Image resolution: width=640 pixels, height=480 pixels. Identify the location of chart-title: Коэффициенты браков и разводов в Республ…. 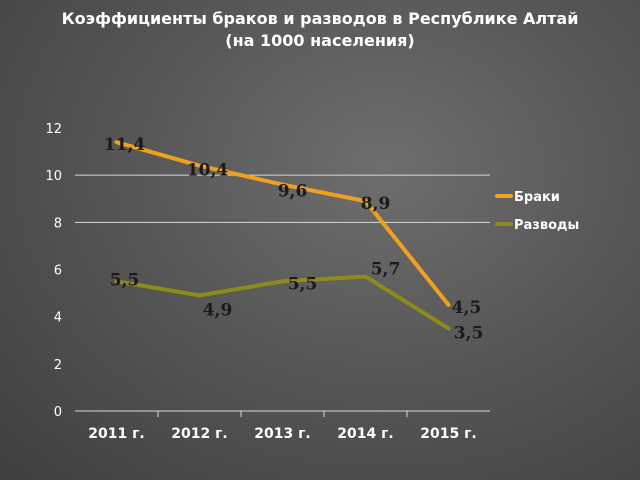
(320, 30).